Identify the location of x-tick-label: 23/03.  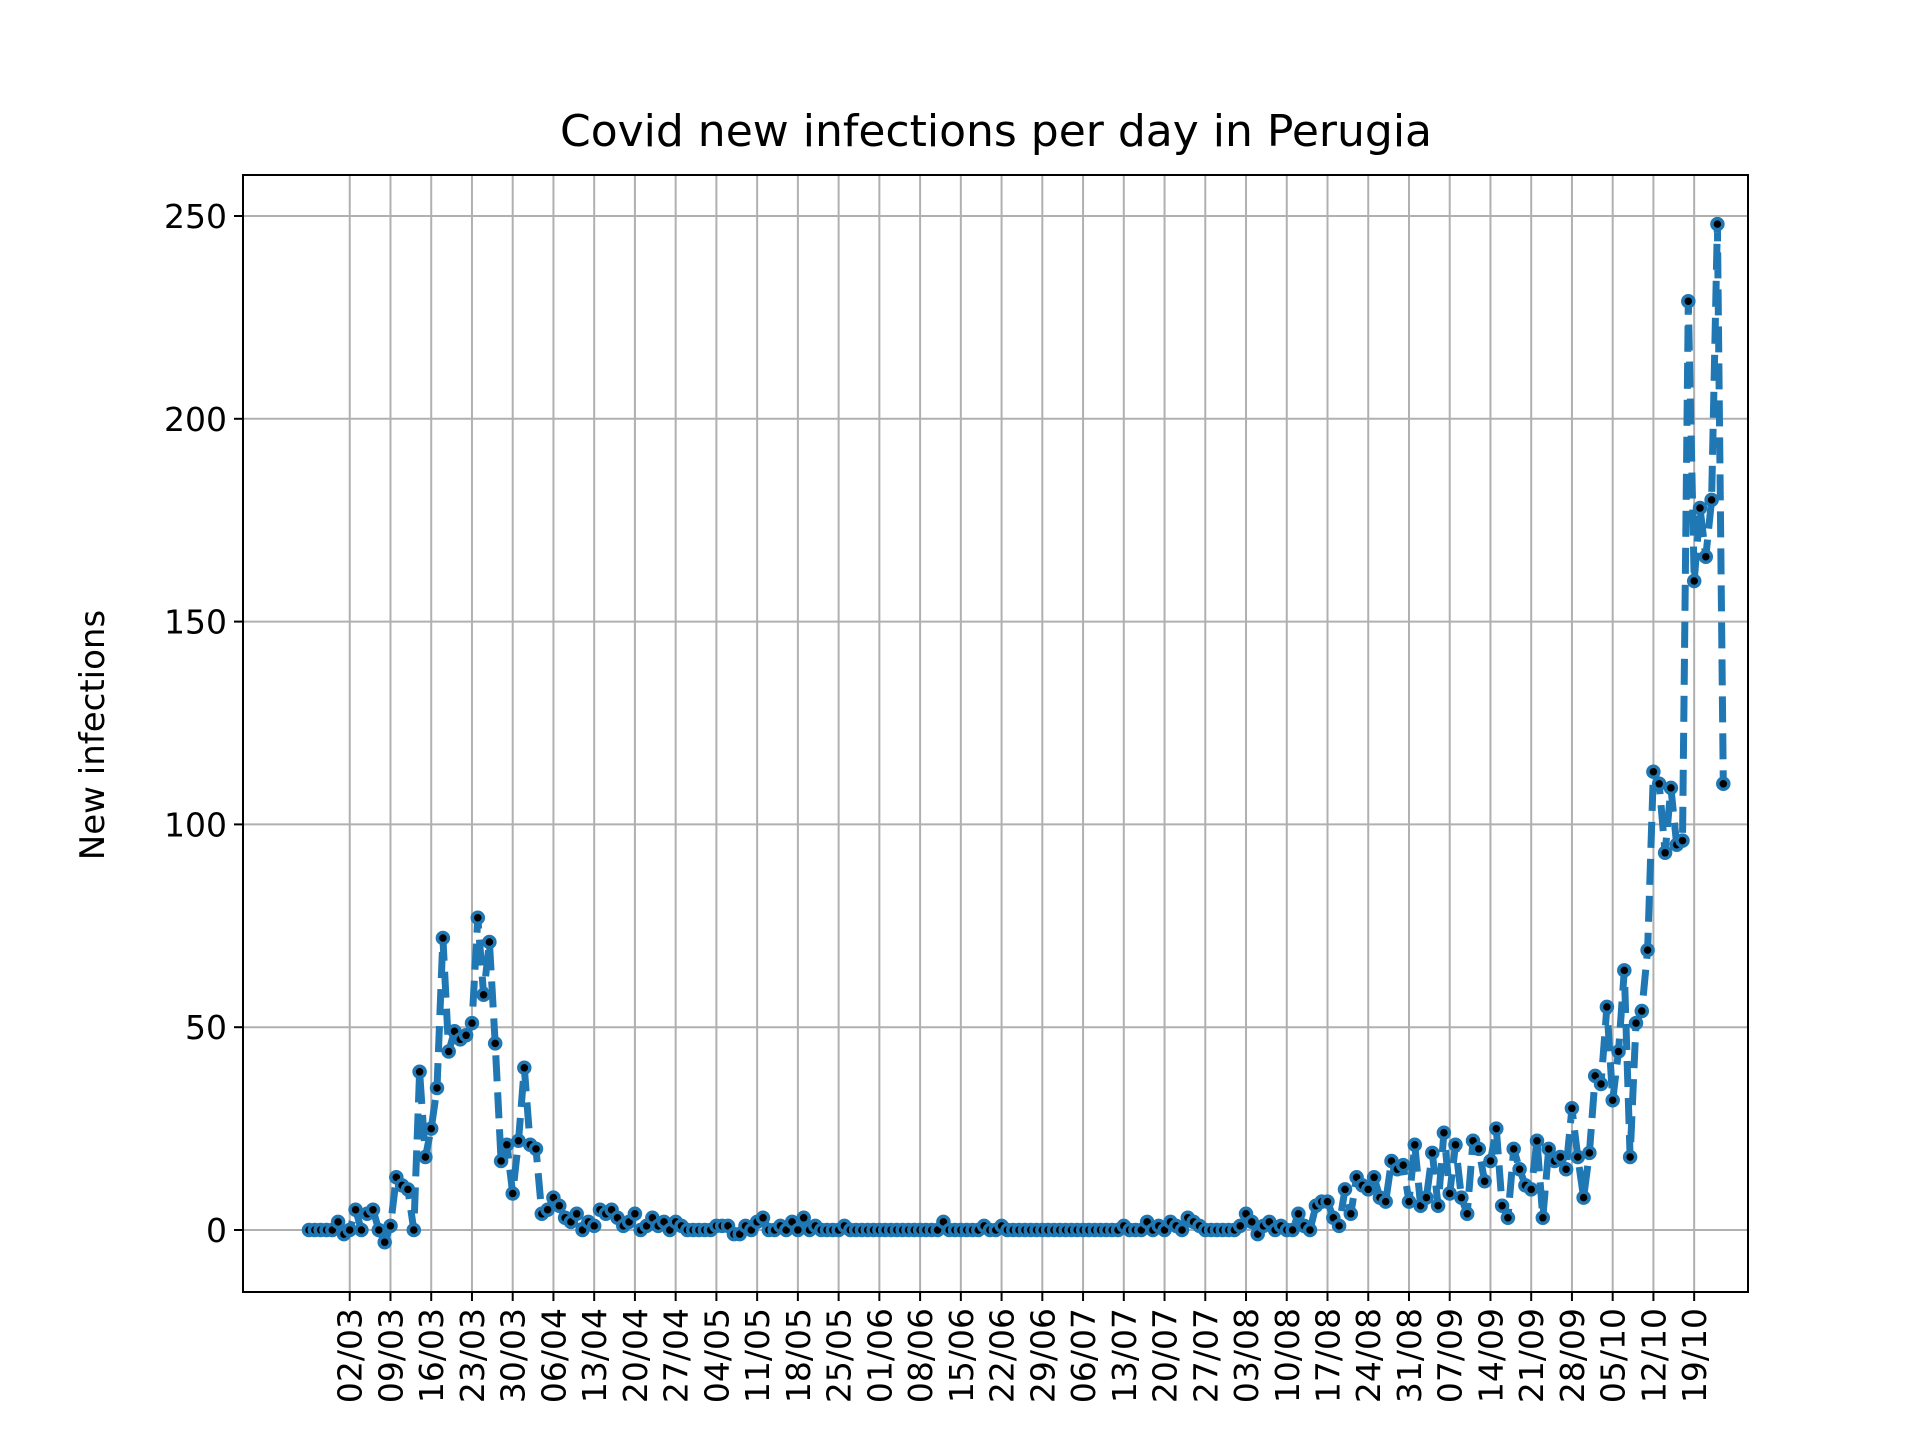
(472, 1355).